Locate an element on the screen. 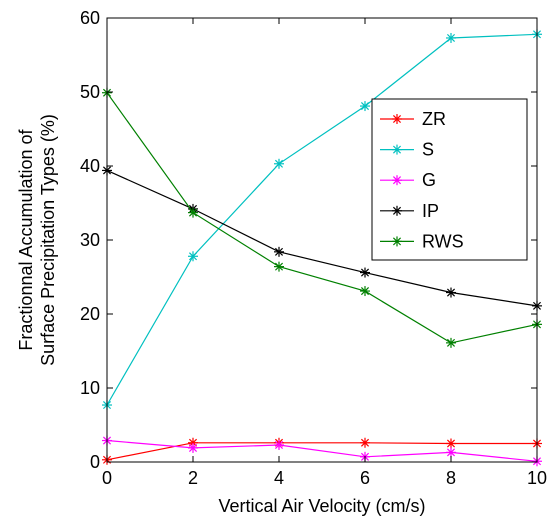 This screenshot has width=550, height=529. x-tick-label: 10 is located at coordinates (537, 478).